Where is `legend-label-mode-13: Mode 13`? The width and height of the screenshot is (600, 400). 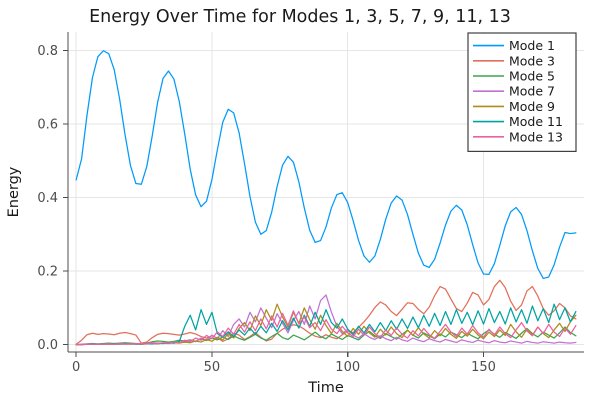
legend-label-mode-13: Mode 13 is located at coordinates (536, 136).